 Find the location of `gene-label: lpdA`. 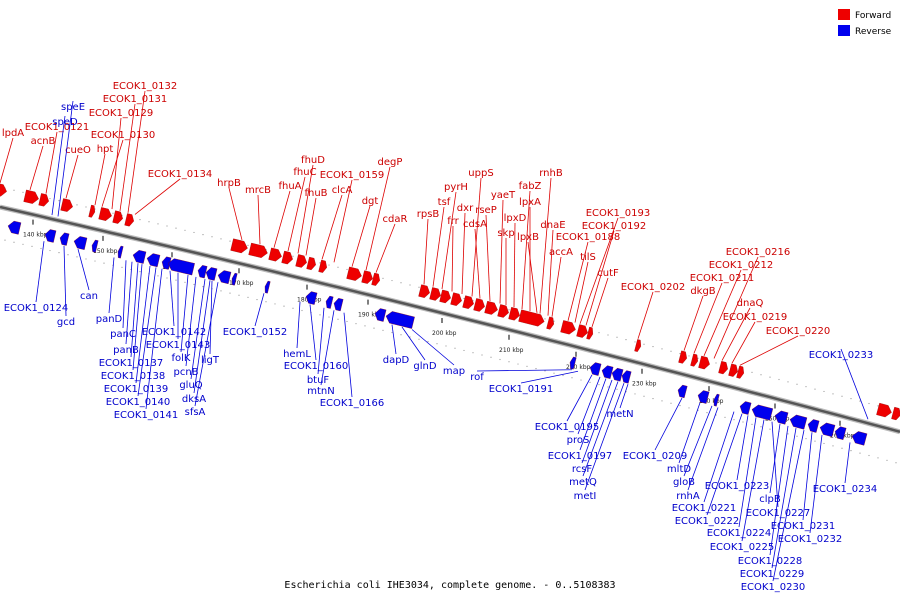

gene-label: lpdA is located at coordinates (12, 156).